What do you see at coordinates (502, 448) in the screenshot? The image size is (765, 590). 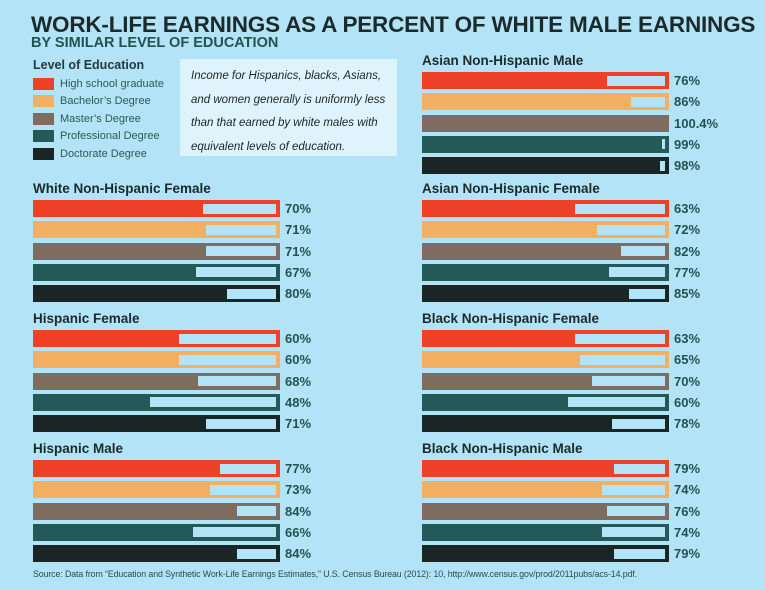 I see `panel-title: Black Non-Hispanic Male` at bounding box center [502, 448].